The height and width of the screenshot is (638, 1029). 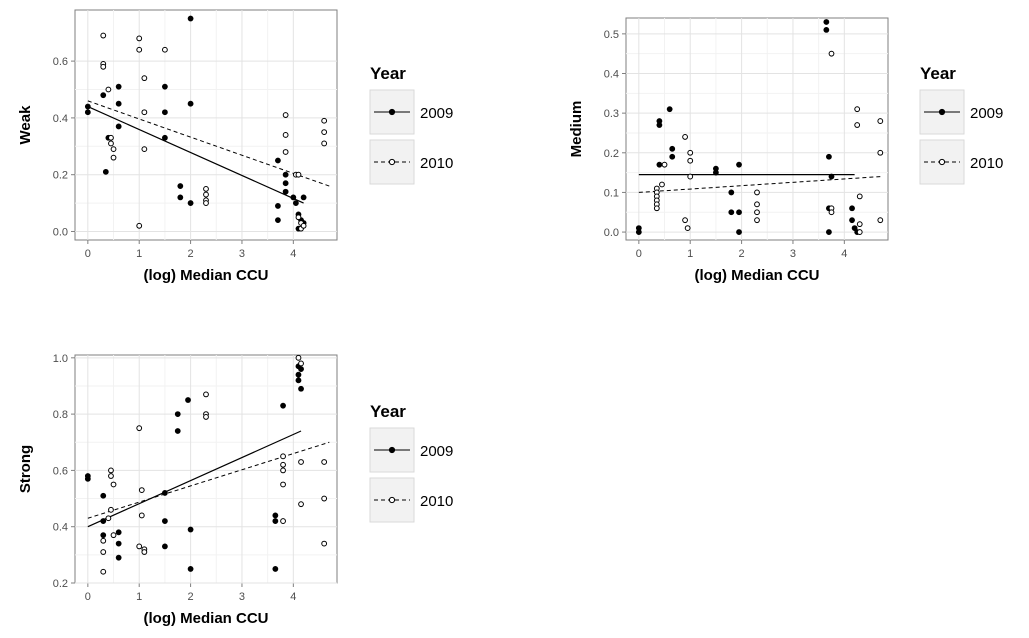 I want to click on y-axis-title: Strong, so click(x=25, y=469).